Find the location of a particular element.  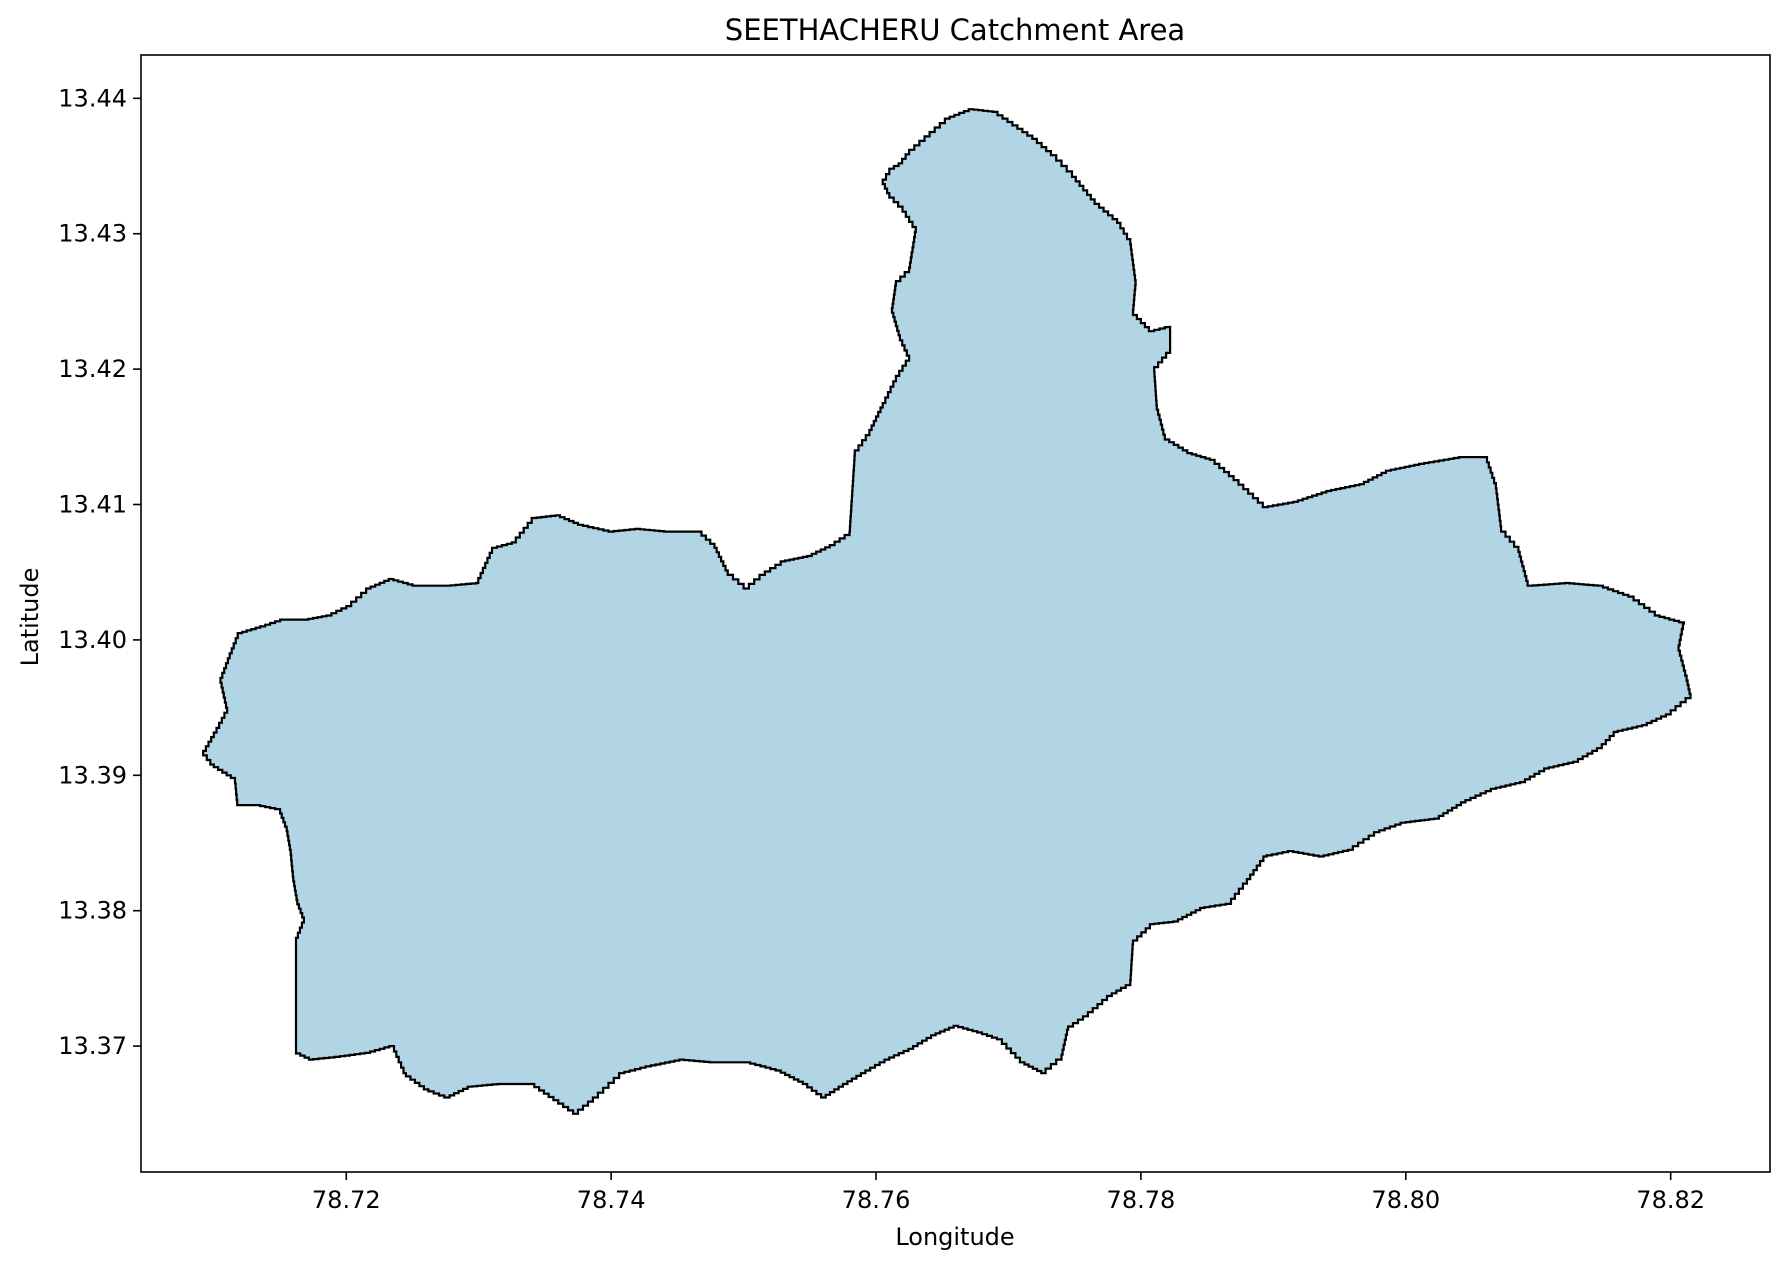

y-tick-label: 13.41 is located at coordinates (92, 505).